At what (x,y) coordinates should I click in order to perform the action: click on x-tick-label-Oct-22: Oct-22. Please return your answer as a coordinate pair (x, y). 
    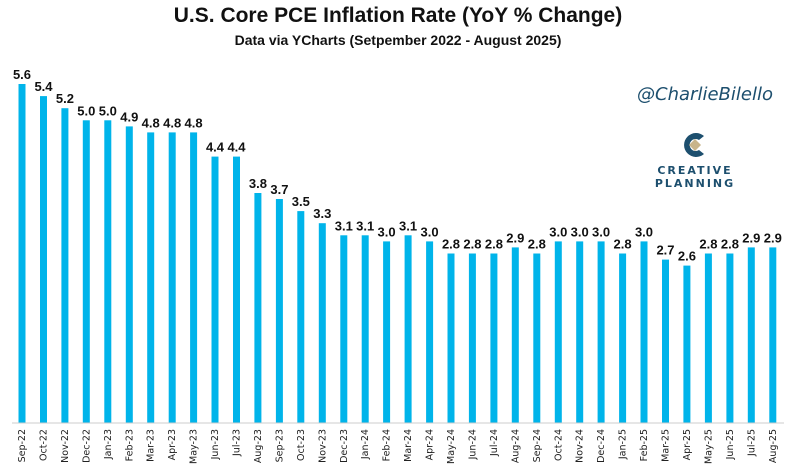
    Looking at the image, I should click on (43, 445).